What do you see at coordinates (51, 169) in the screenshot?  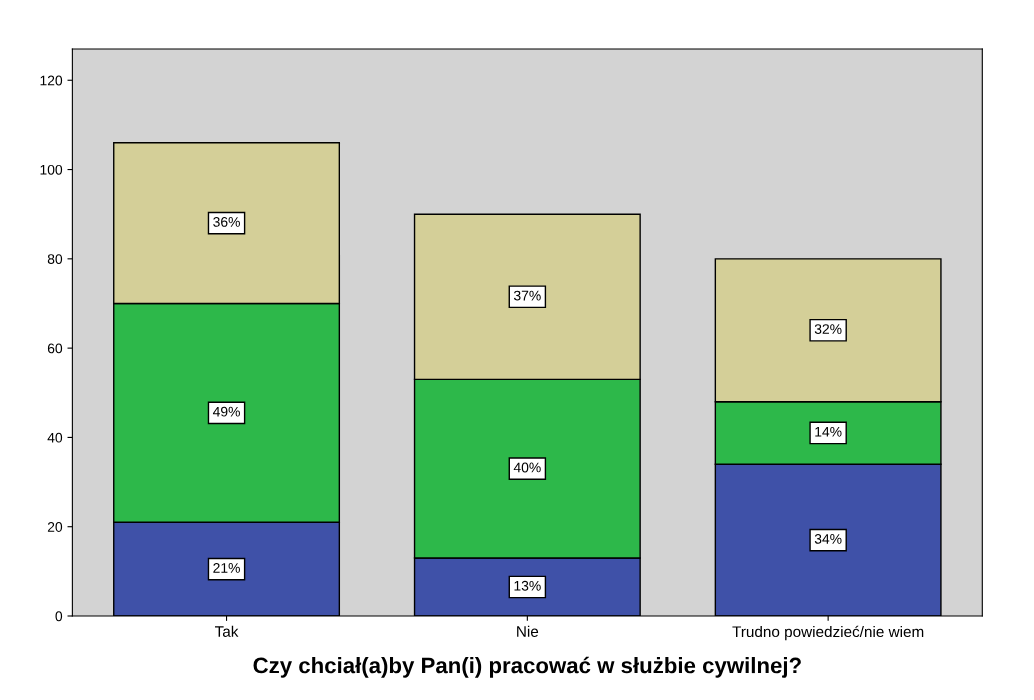 I see `y-tick-label: 100` at bounding box center [51, 169].